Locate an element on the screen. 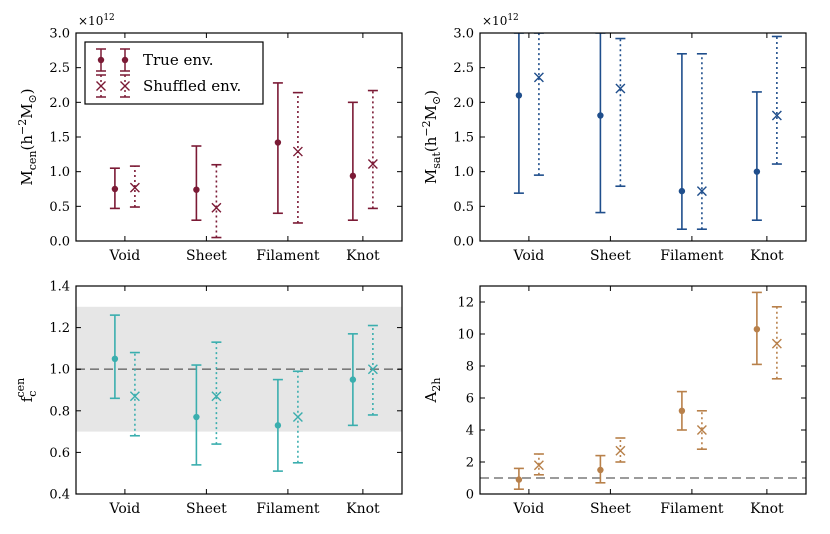 Image resolution: width=830 pixels, height=534 pixels. y-tick-label: 3.0 is located at coordinates (463, 34).